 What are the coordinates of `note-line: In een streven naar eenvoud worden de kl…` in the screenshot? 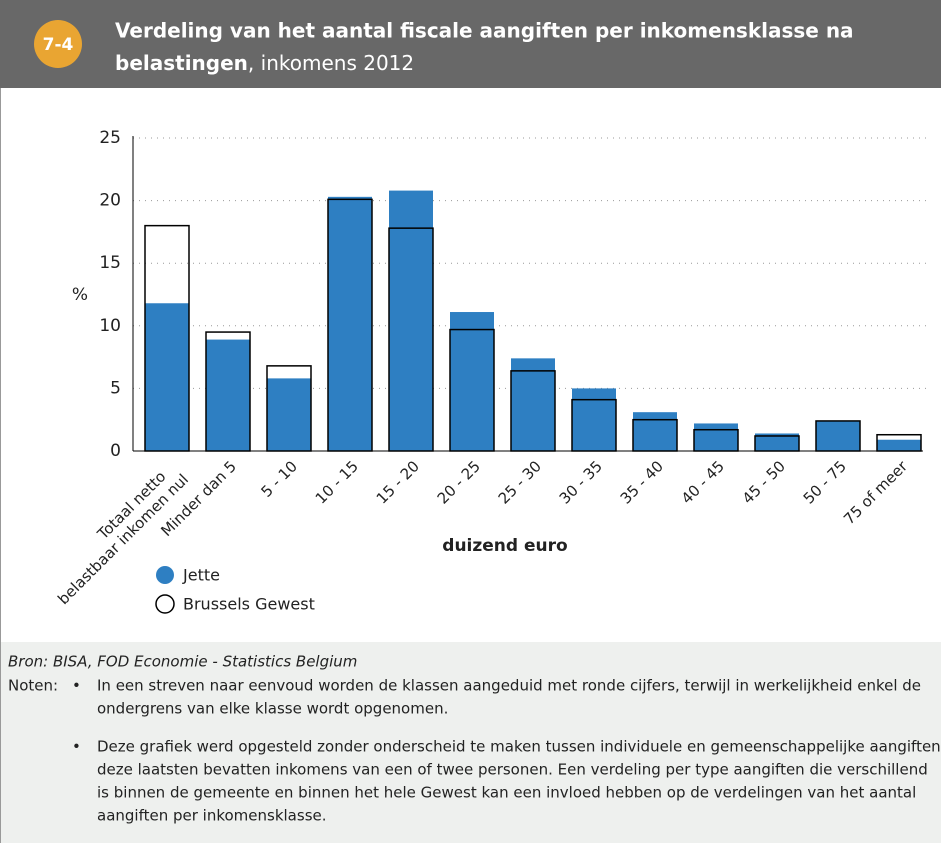 It's located at (509, 686).